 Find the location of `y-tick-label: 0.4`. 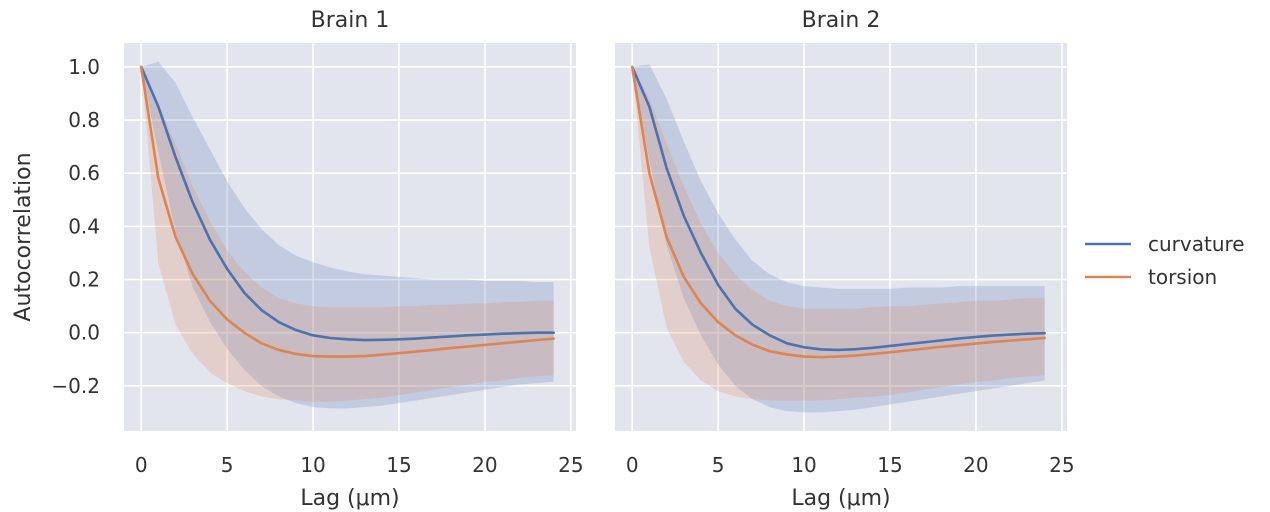

y-tick-label: 0.4 is located at coordinates (84, 226).